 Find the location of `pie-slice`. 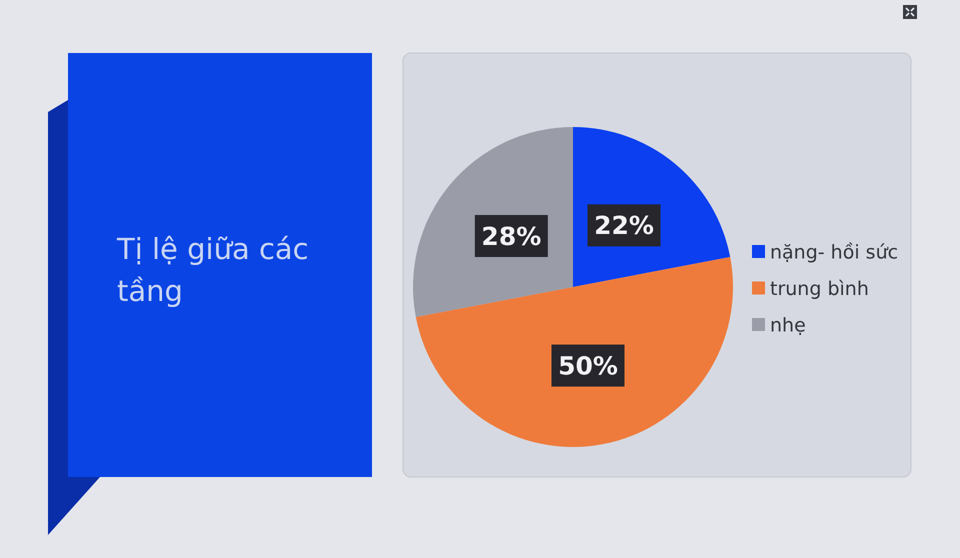

pie-slice is located at coordinates (574, 352).